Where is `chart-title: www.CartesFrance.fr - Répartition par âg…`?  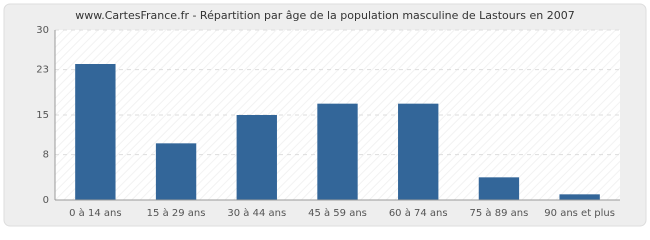
chart-title: www.CartesFrance.fr - Répartition par âg… is located at coordinates (324, 15).